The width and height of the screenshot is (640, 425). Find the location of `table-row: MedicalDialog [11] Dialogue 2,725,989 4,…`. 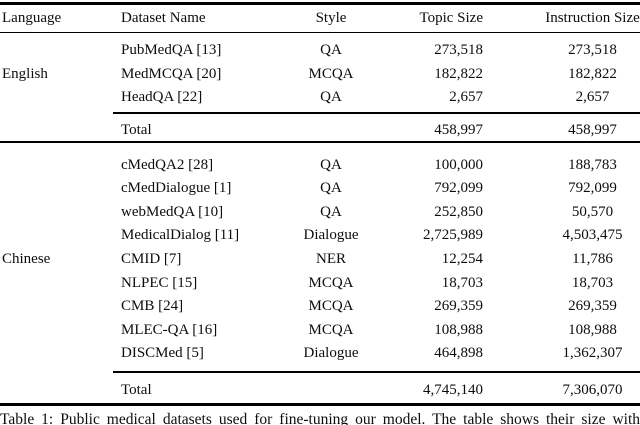

table-row: MedicalDialog [11] Dialogue 2,725,989 4,… is located at coordinates (320, 235).